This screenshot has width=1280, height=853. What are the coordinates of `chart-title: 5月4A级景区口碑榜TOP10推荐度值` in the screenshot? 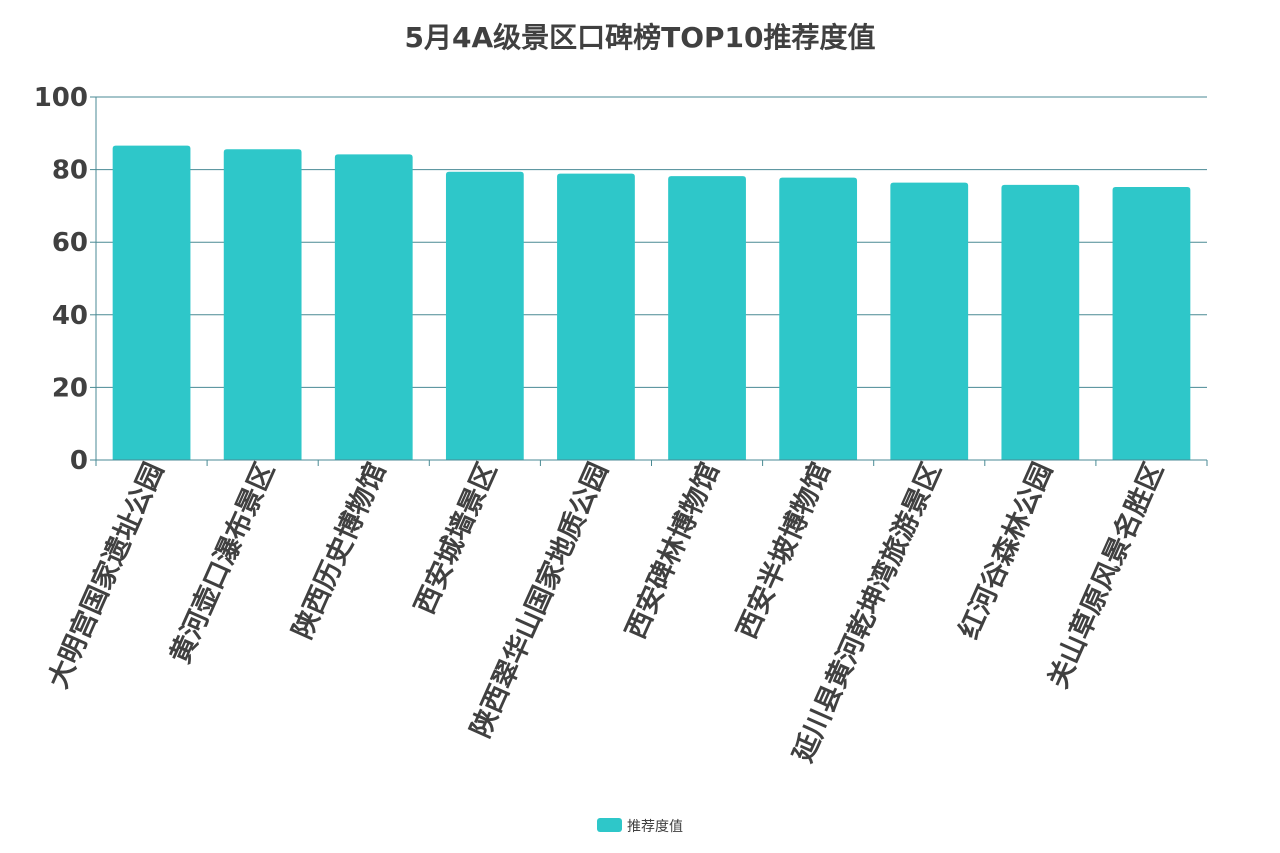 It's located at (639, 37).